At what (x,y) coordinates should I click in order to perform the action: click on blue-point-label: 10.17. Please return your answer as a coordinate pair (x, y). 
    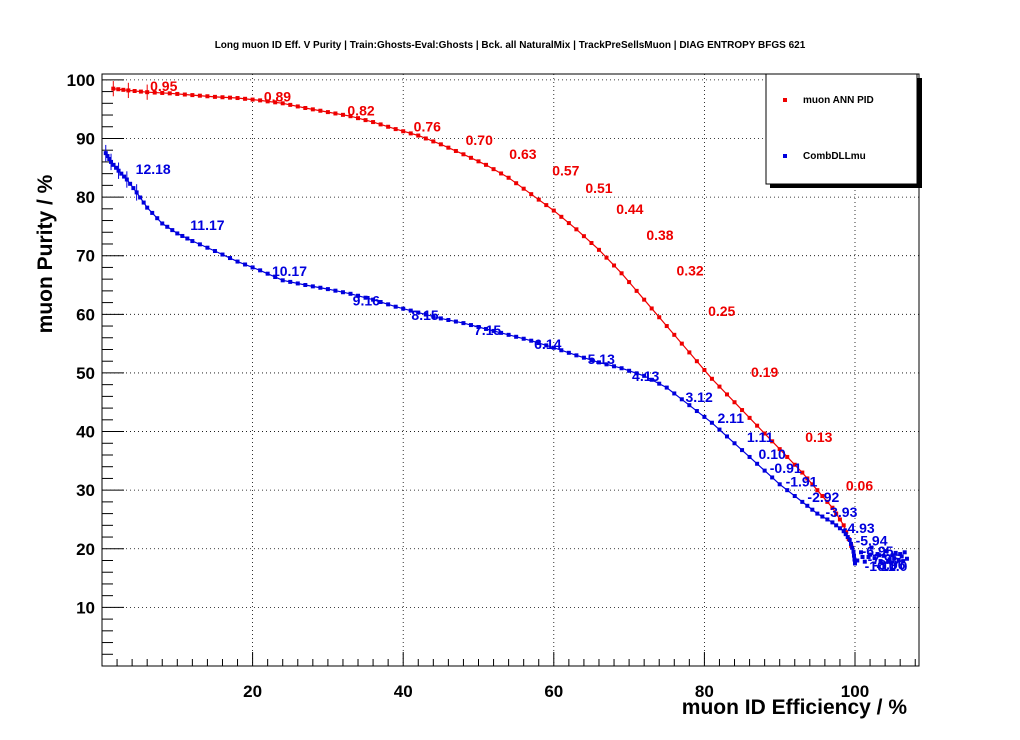
    Looking at the image, I should click on (289, 271).